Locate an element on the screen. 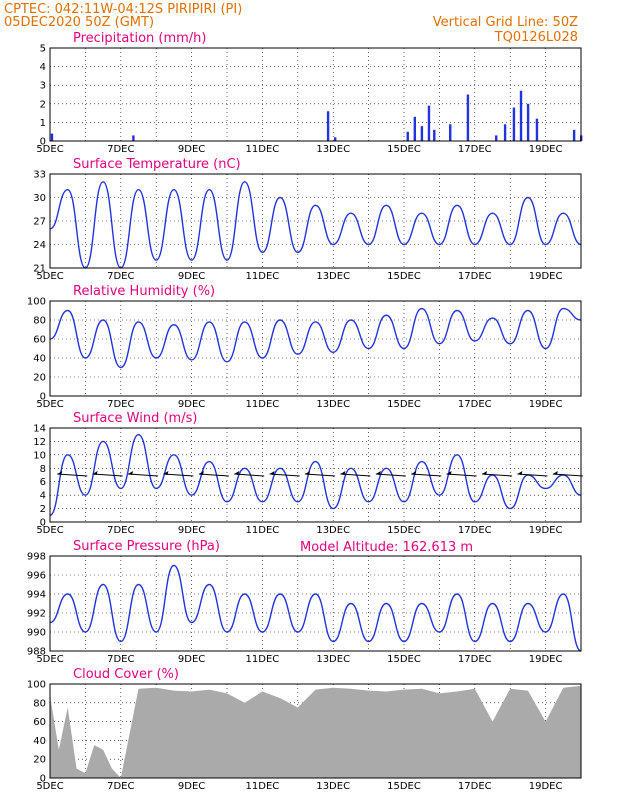 The height and width of the screenshot is (800, 618). y-tick-label: 40 is located at coordinates (39, 741).